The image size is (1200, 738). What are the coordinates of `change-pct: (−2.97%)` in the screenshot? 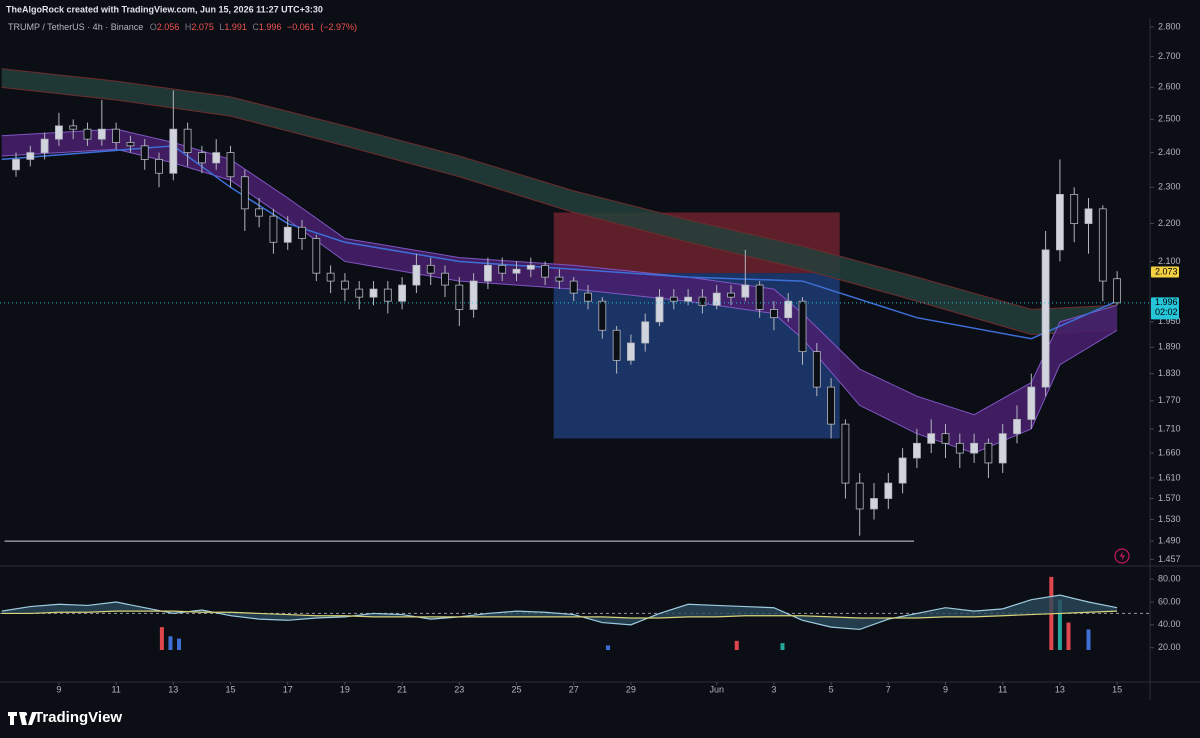 It's located at (338, 27).